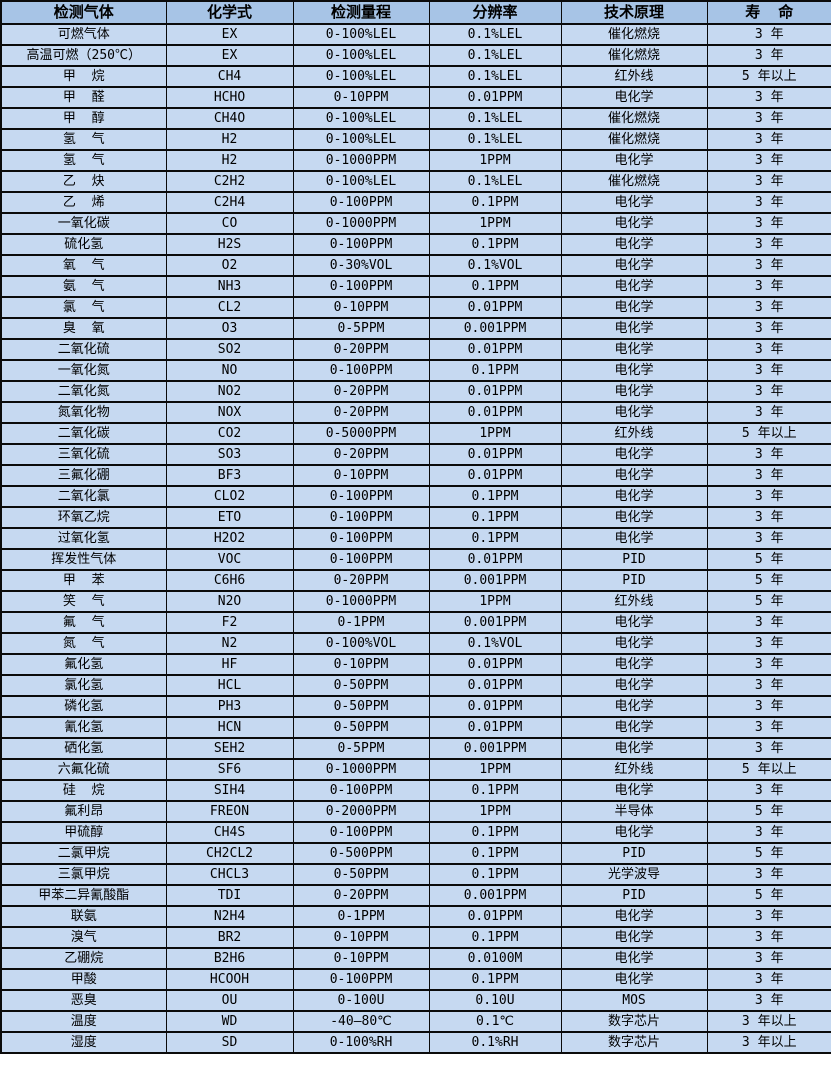  I want to click on cell-resolution: 0.1%LEL, so click(495, 34).